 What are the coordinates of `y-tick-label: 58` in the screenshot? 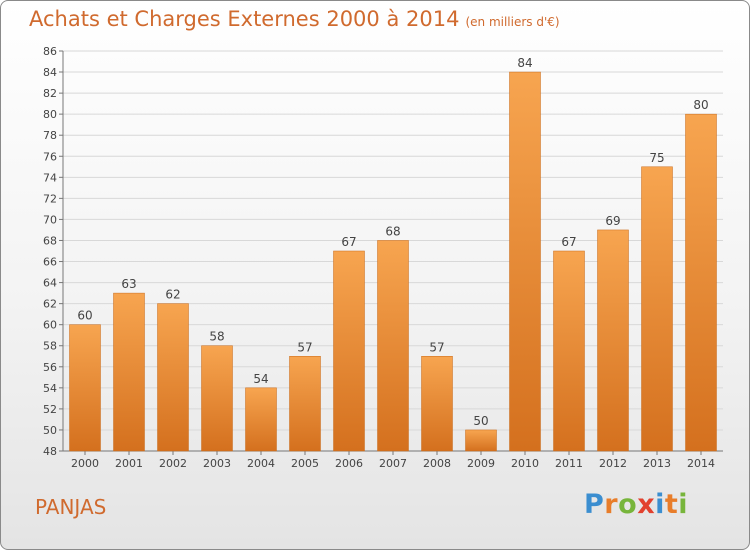 It's located at (50, 346).